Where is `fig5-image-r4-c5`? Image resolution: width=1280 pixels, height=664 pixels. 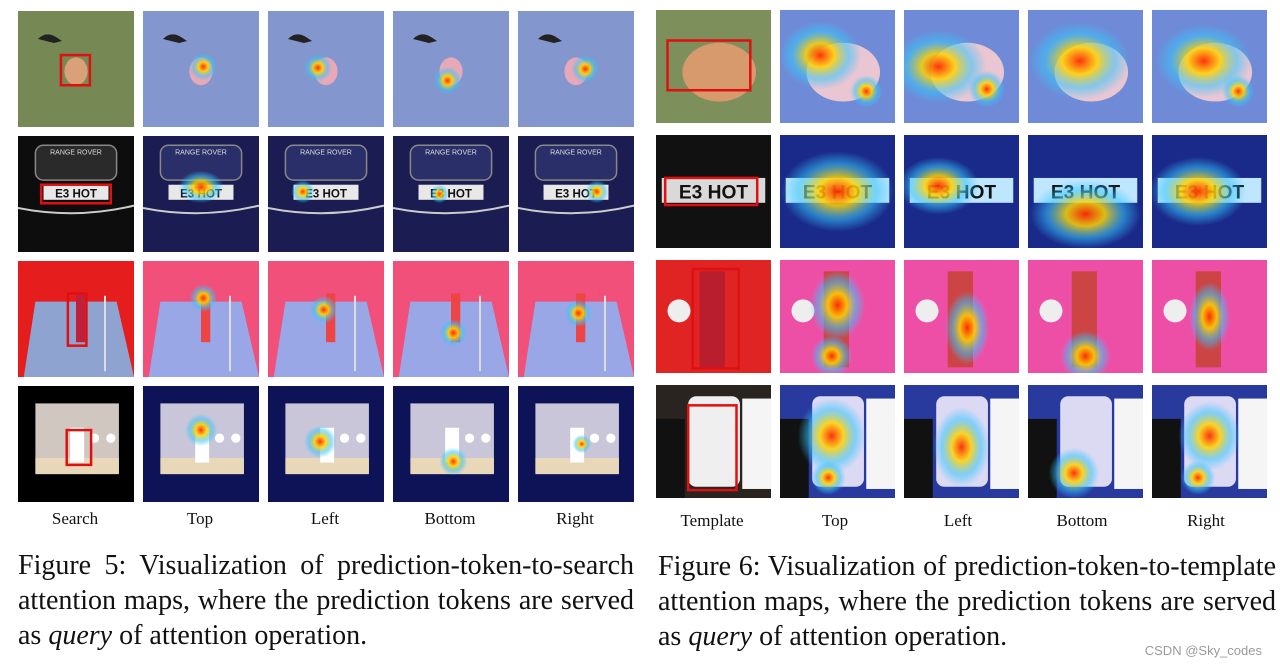
fig5-image-r4-c5 is located at coordinates (576, 444).